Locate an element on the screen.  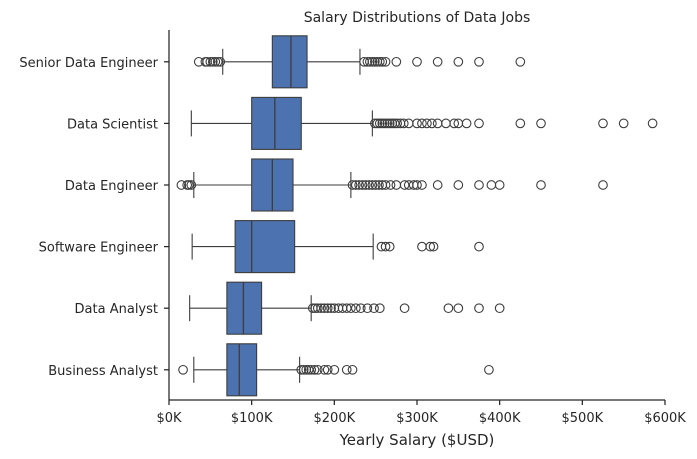
x-axis-label: Yearly Salary ($USD) is located at coordinates (417, 440).